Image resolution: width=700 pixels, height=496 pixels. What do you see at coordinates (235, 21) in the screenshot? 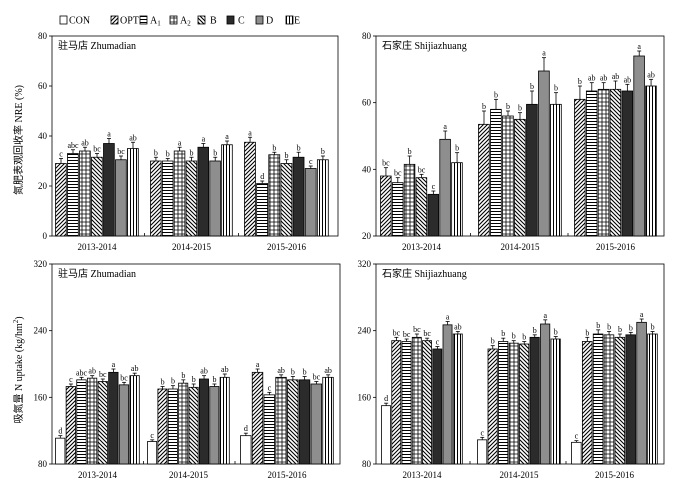
I see `legend-item-c: C` at bounding box center [235, 21].